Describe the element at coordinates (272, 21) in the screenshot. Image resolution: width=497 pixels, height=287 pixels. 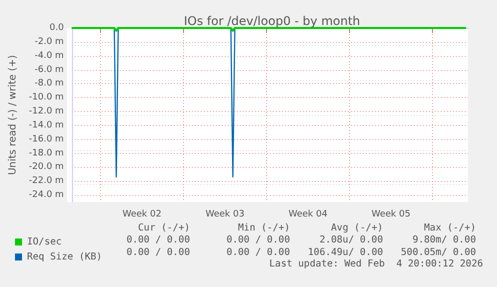
I see `chart-title: IOs for /dev/loop0 - by month` at that location.